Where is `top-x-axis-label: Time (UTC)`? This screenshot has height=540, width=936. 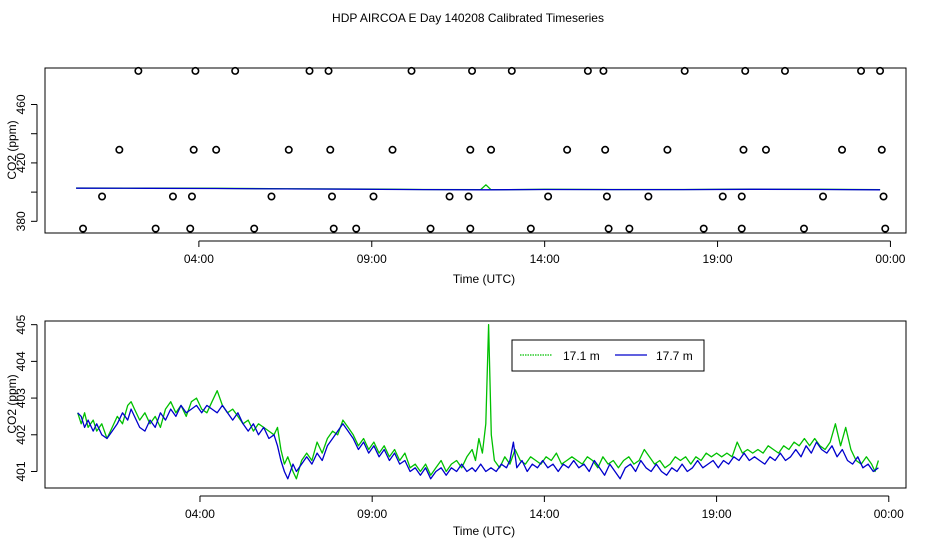 top-x-axis-label: Time (UTC) is located at coordinates (484, 279).